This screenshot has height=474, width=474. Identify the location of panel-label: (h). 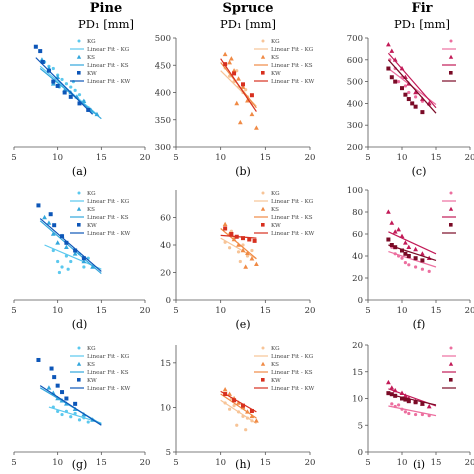
(243, 464).